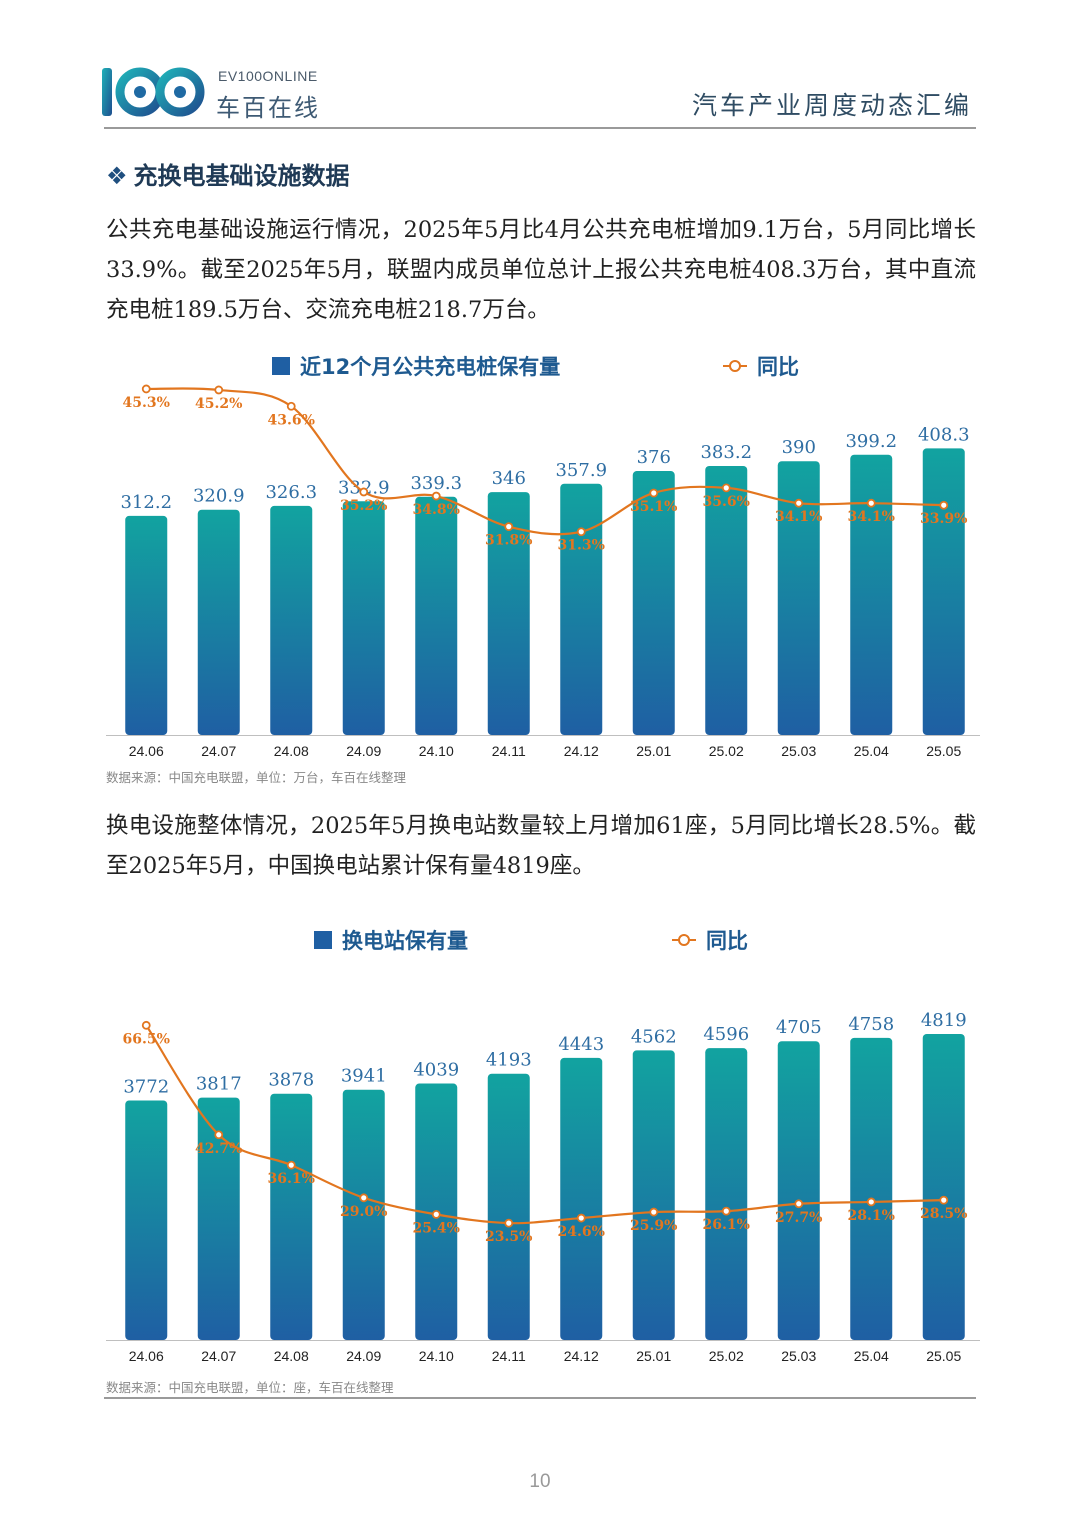  What do you see at coordinates (798, 751) in the screenshot?
I see `x-tick-label: 25.03` at bounding box center [798, 751].